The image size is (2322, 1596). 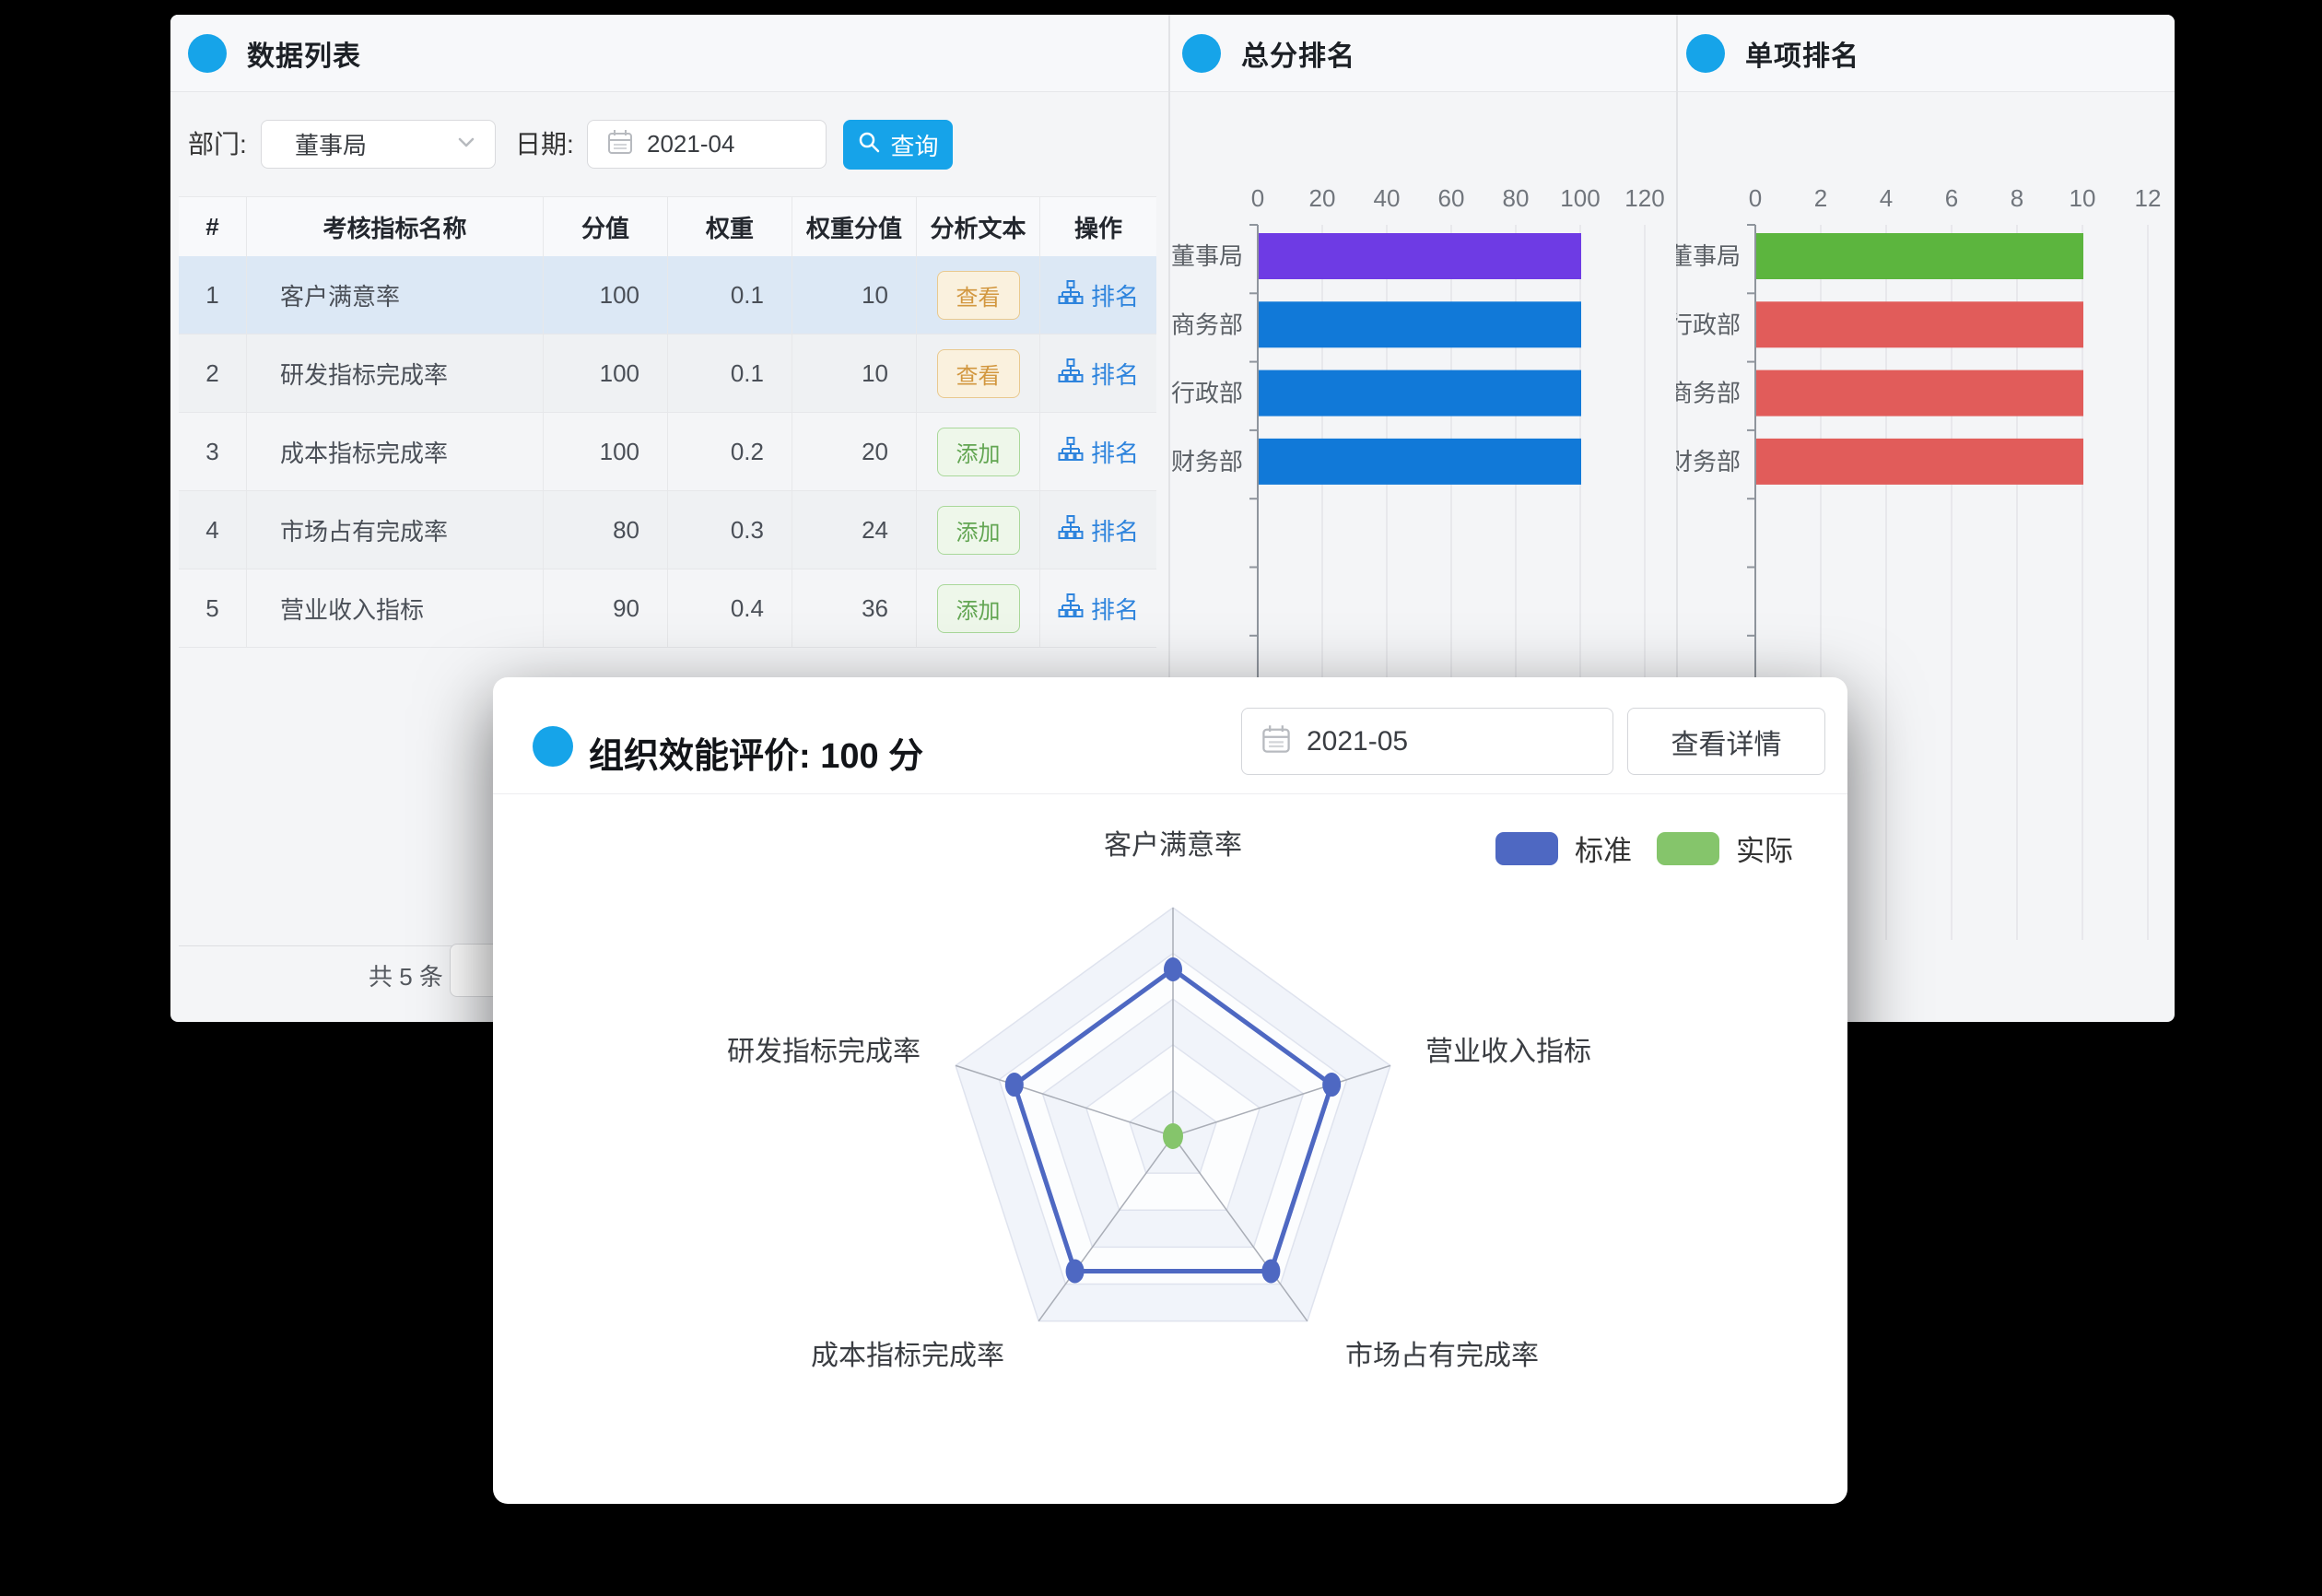 I want to click on chevron-down-icon, so click(x=466, y=144).